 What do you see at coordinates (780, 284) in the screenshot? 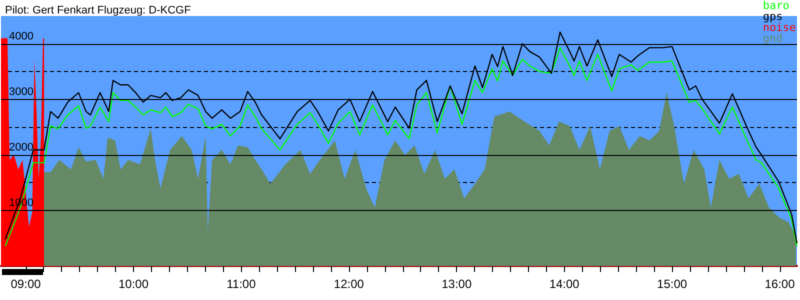
I see `x-tick-label: 16:00` at bounding box center [780, 284].